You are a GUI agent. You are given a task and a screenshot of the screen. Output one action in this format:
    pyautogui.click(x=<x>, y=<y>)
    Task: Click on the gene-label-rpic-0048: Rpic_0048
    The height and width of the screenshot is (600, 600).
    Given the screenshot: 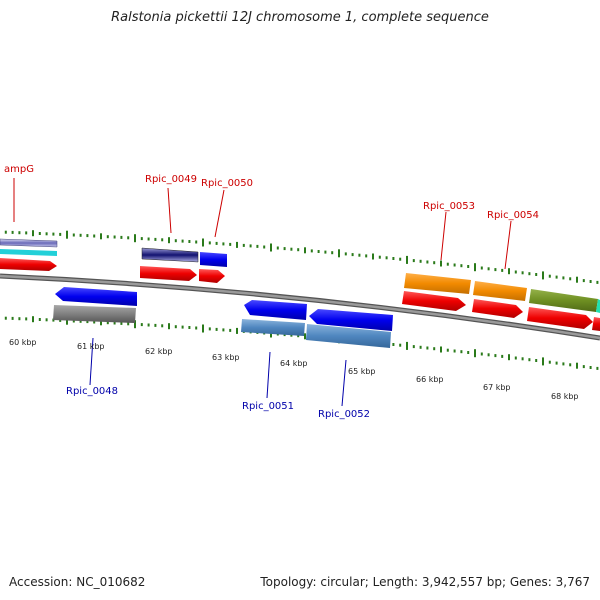 What is the action you would take?
    pyautogui.click(x=92, y=391)
    